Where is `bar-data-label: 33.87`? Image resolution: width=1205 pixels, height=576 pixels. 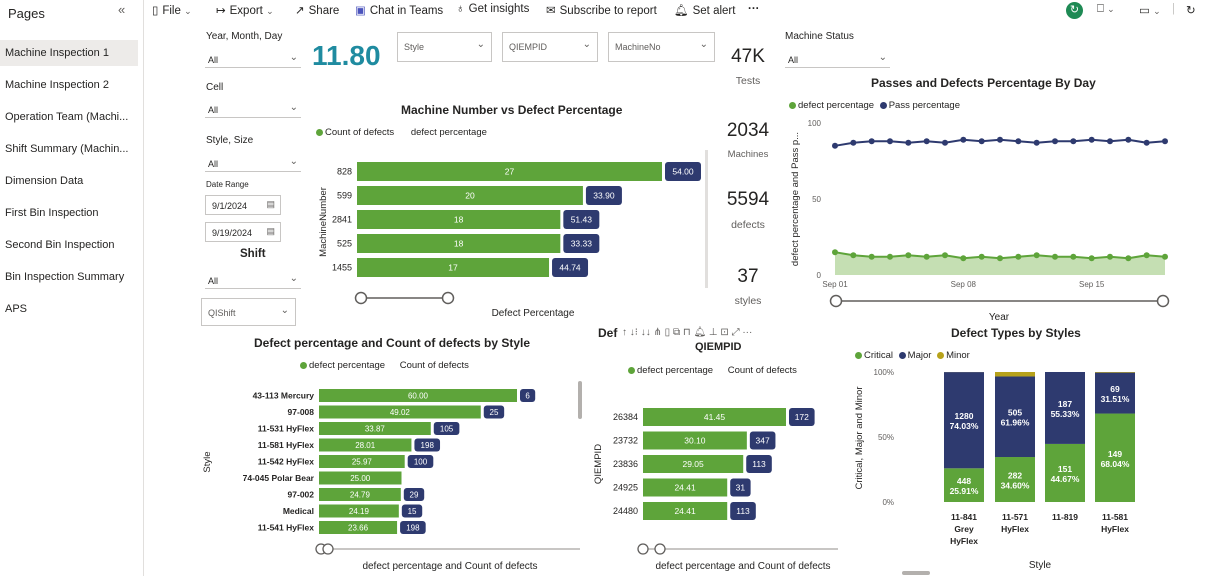
bar-data-label: 33.87 is located at coordinates (375, 429).